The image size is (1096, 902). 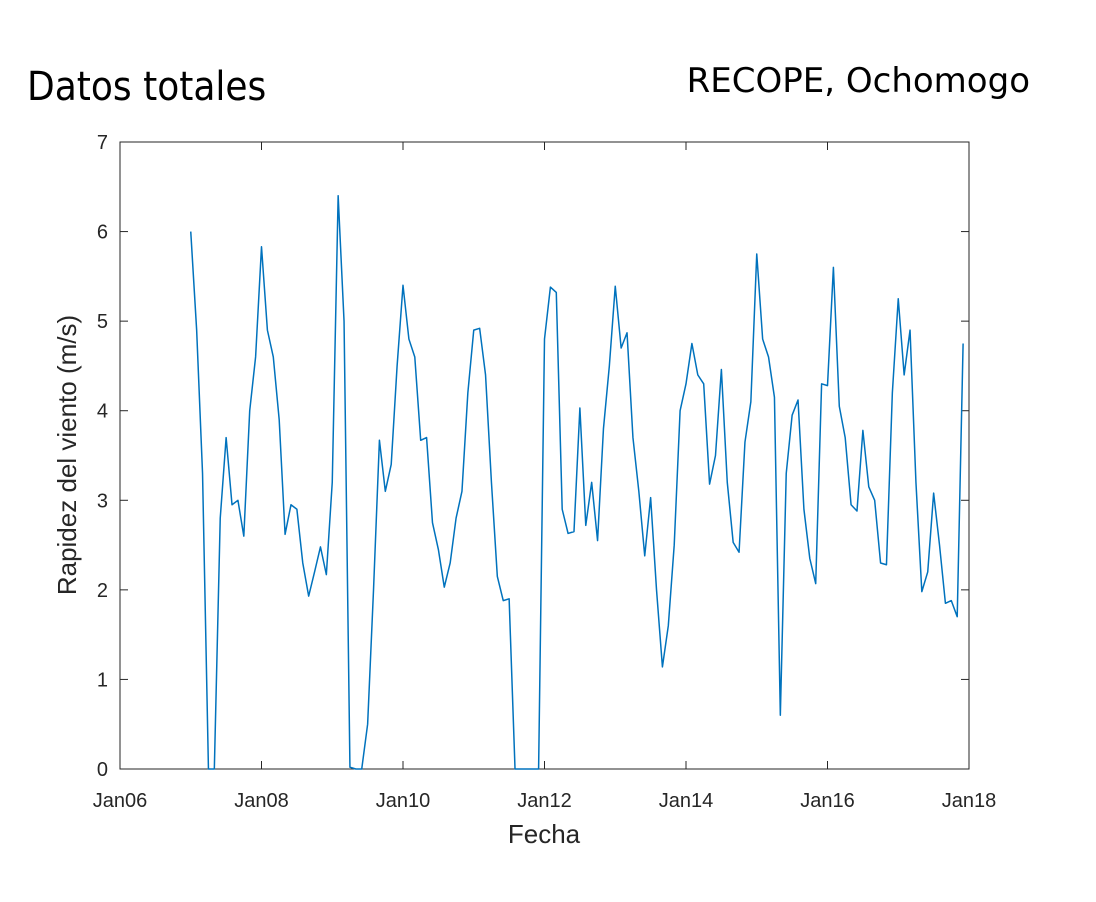 What do you see at coordinates (544, 834) in the screenshot?
I see `x-axis-label: Fecha` at bounding box center [544, 834].